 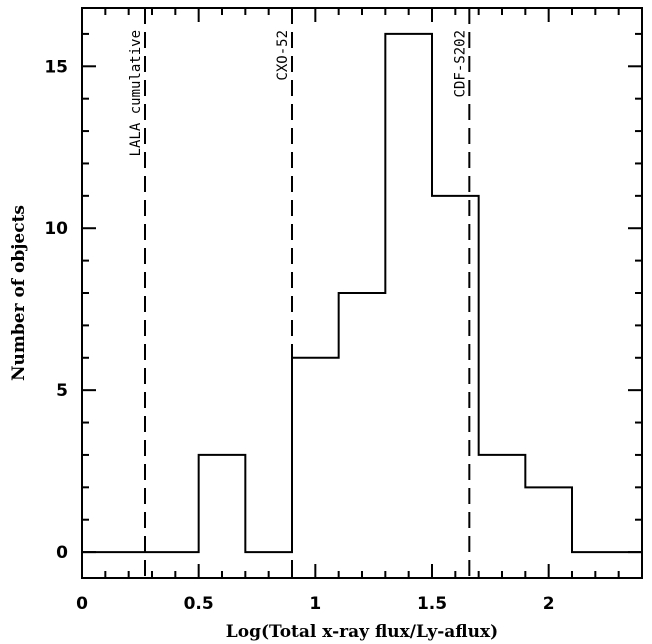 What do you see at coordinates (62, 553) in the screenshot?
I see `y-tick-label: 0` at bounding box center [62, 553].